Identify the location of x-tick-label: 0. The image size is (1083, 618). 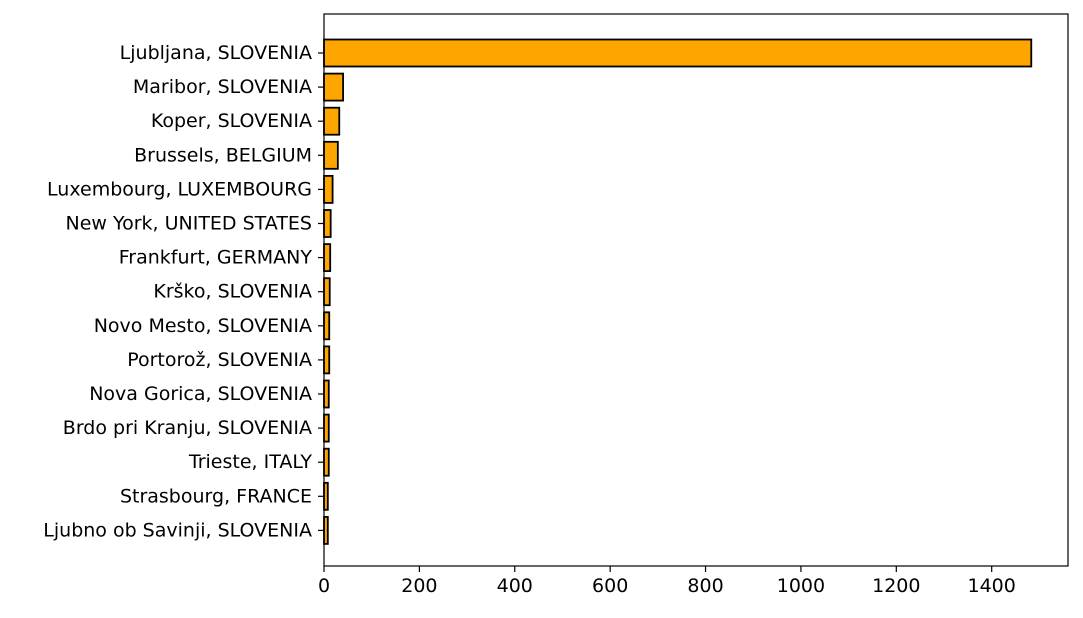
(324, 586).